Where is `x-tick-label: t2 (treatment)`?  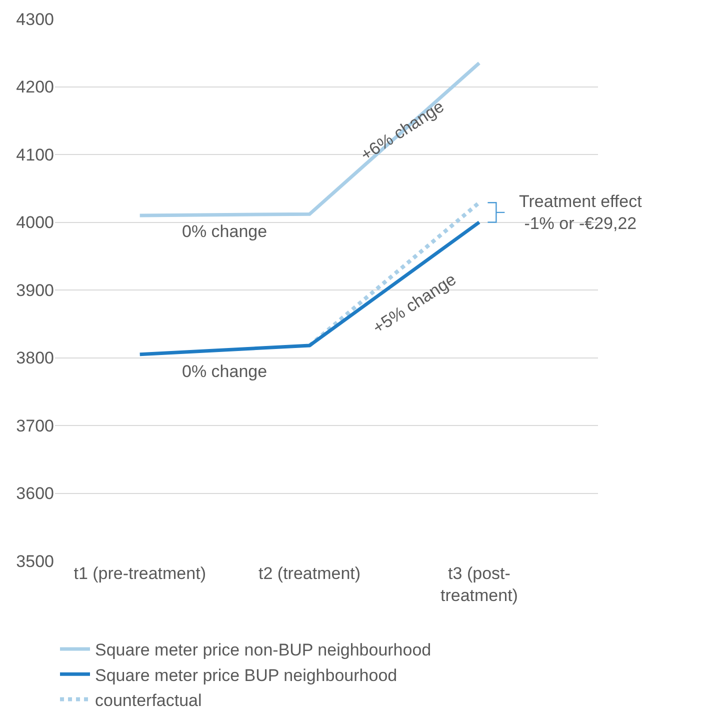
x-tick-label: t2 (treatment) is located at coordinates (309, 573).